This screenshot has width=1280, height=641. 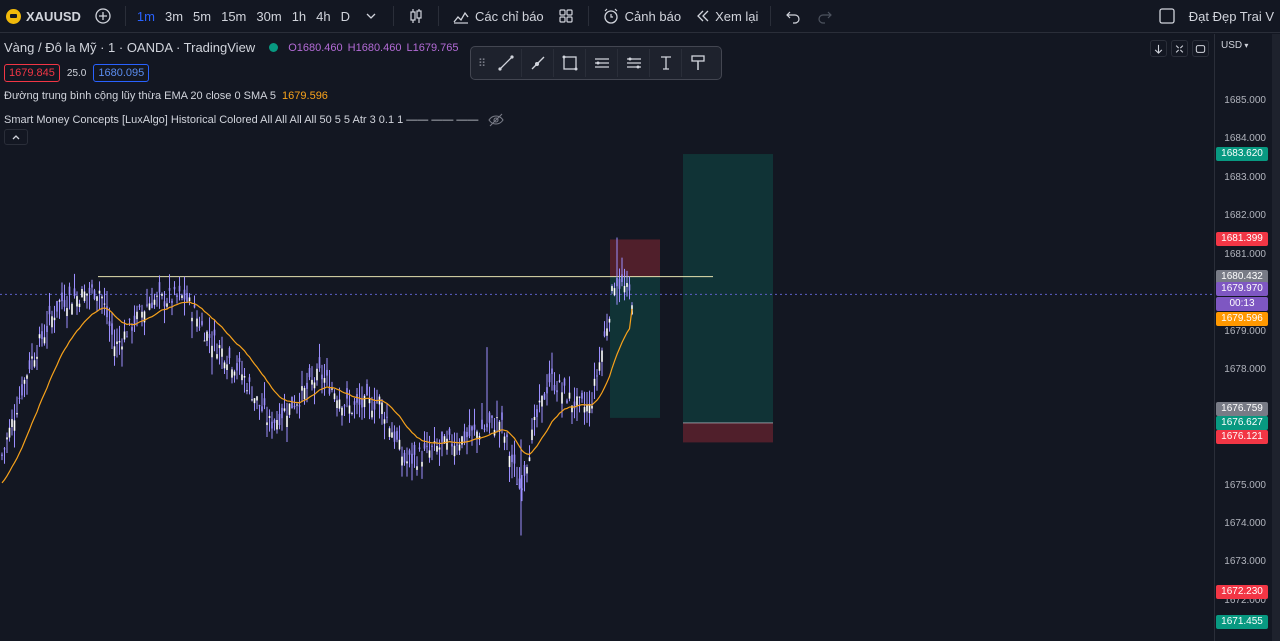 I want to click on collapse-icon, so click(x=1179, y=48).